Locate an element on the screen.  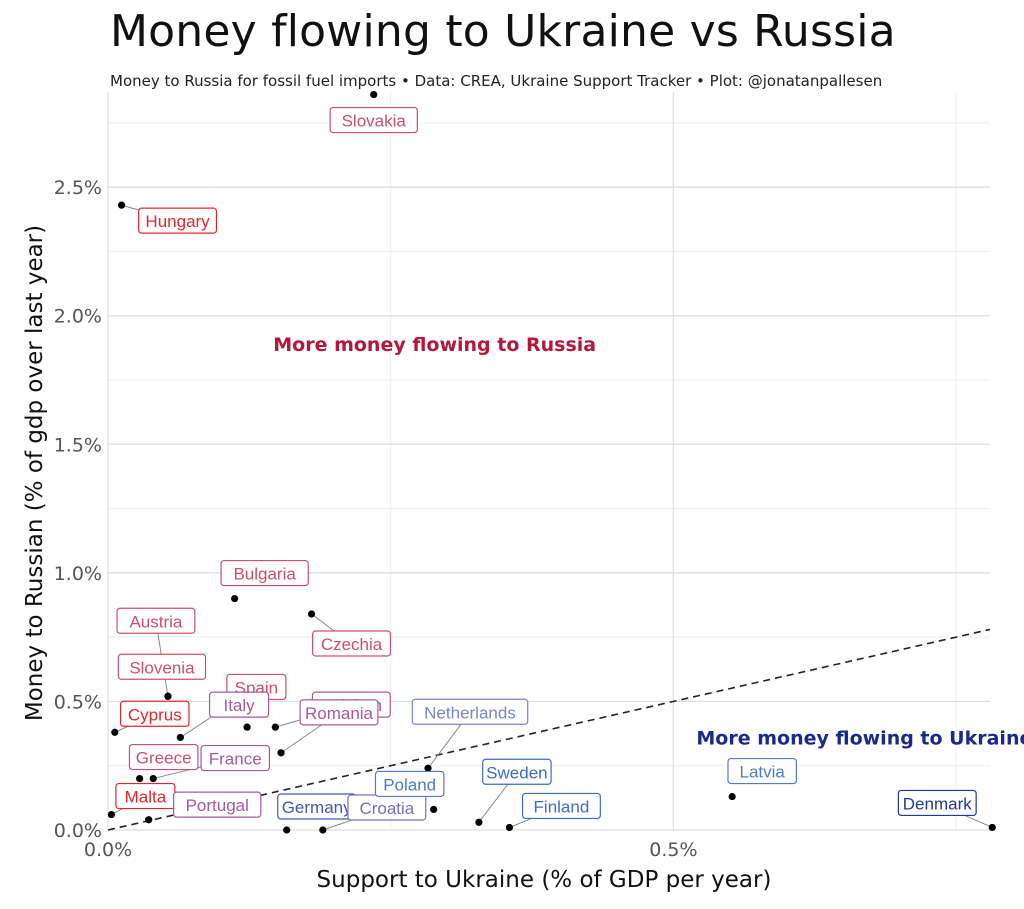
point-label-czechia: Czechia is located at coordinates (352, 643).